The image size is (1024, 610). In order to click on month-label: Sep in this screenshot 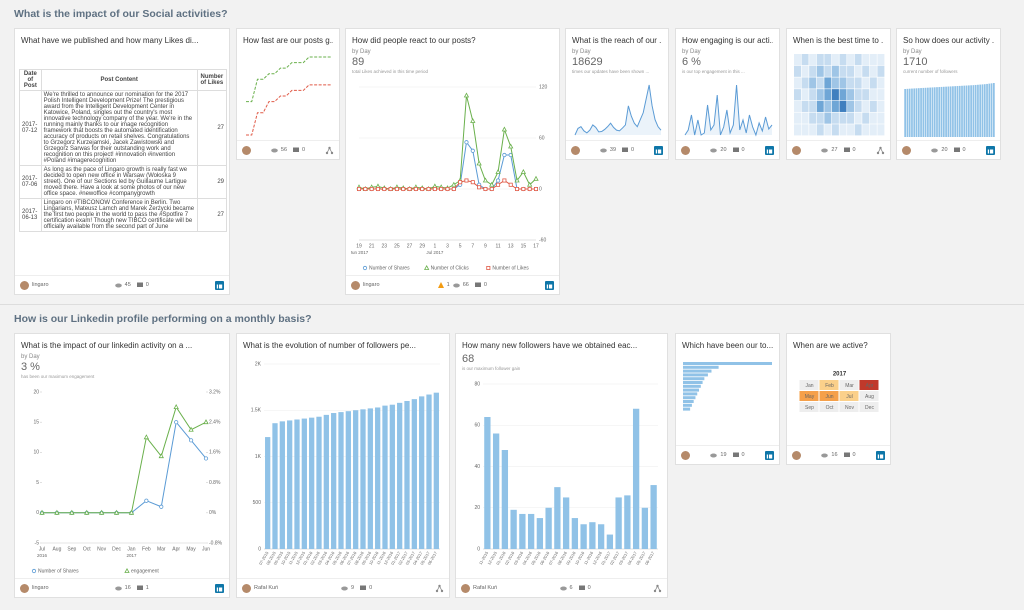, I will do `click(809, 408)`.